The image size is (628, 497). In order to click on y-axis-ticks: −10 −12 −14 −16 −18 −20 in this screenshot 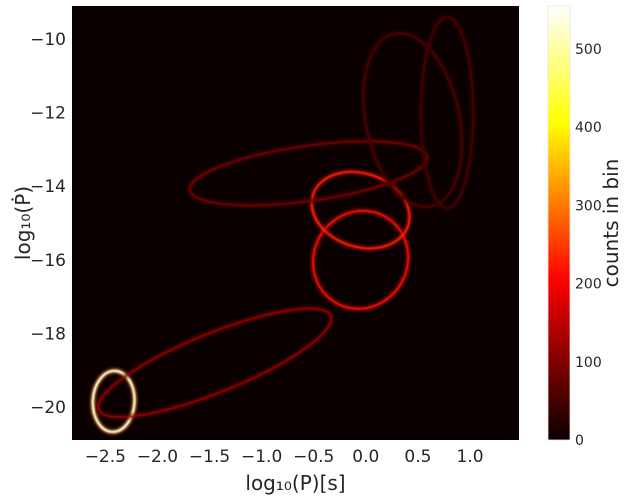, I will do `click(48, 224)`.